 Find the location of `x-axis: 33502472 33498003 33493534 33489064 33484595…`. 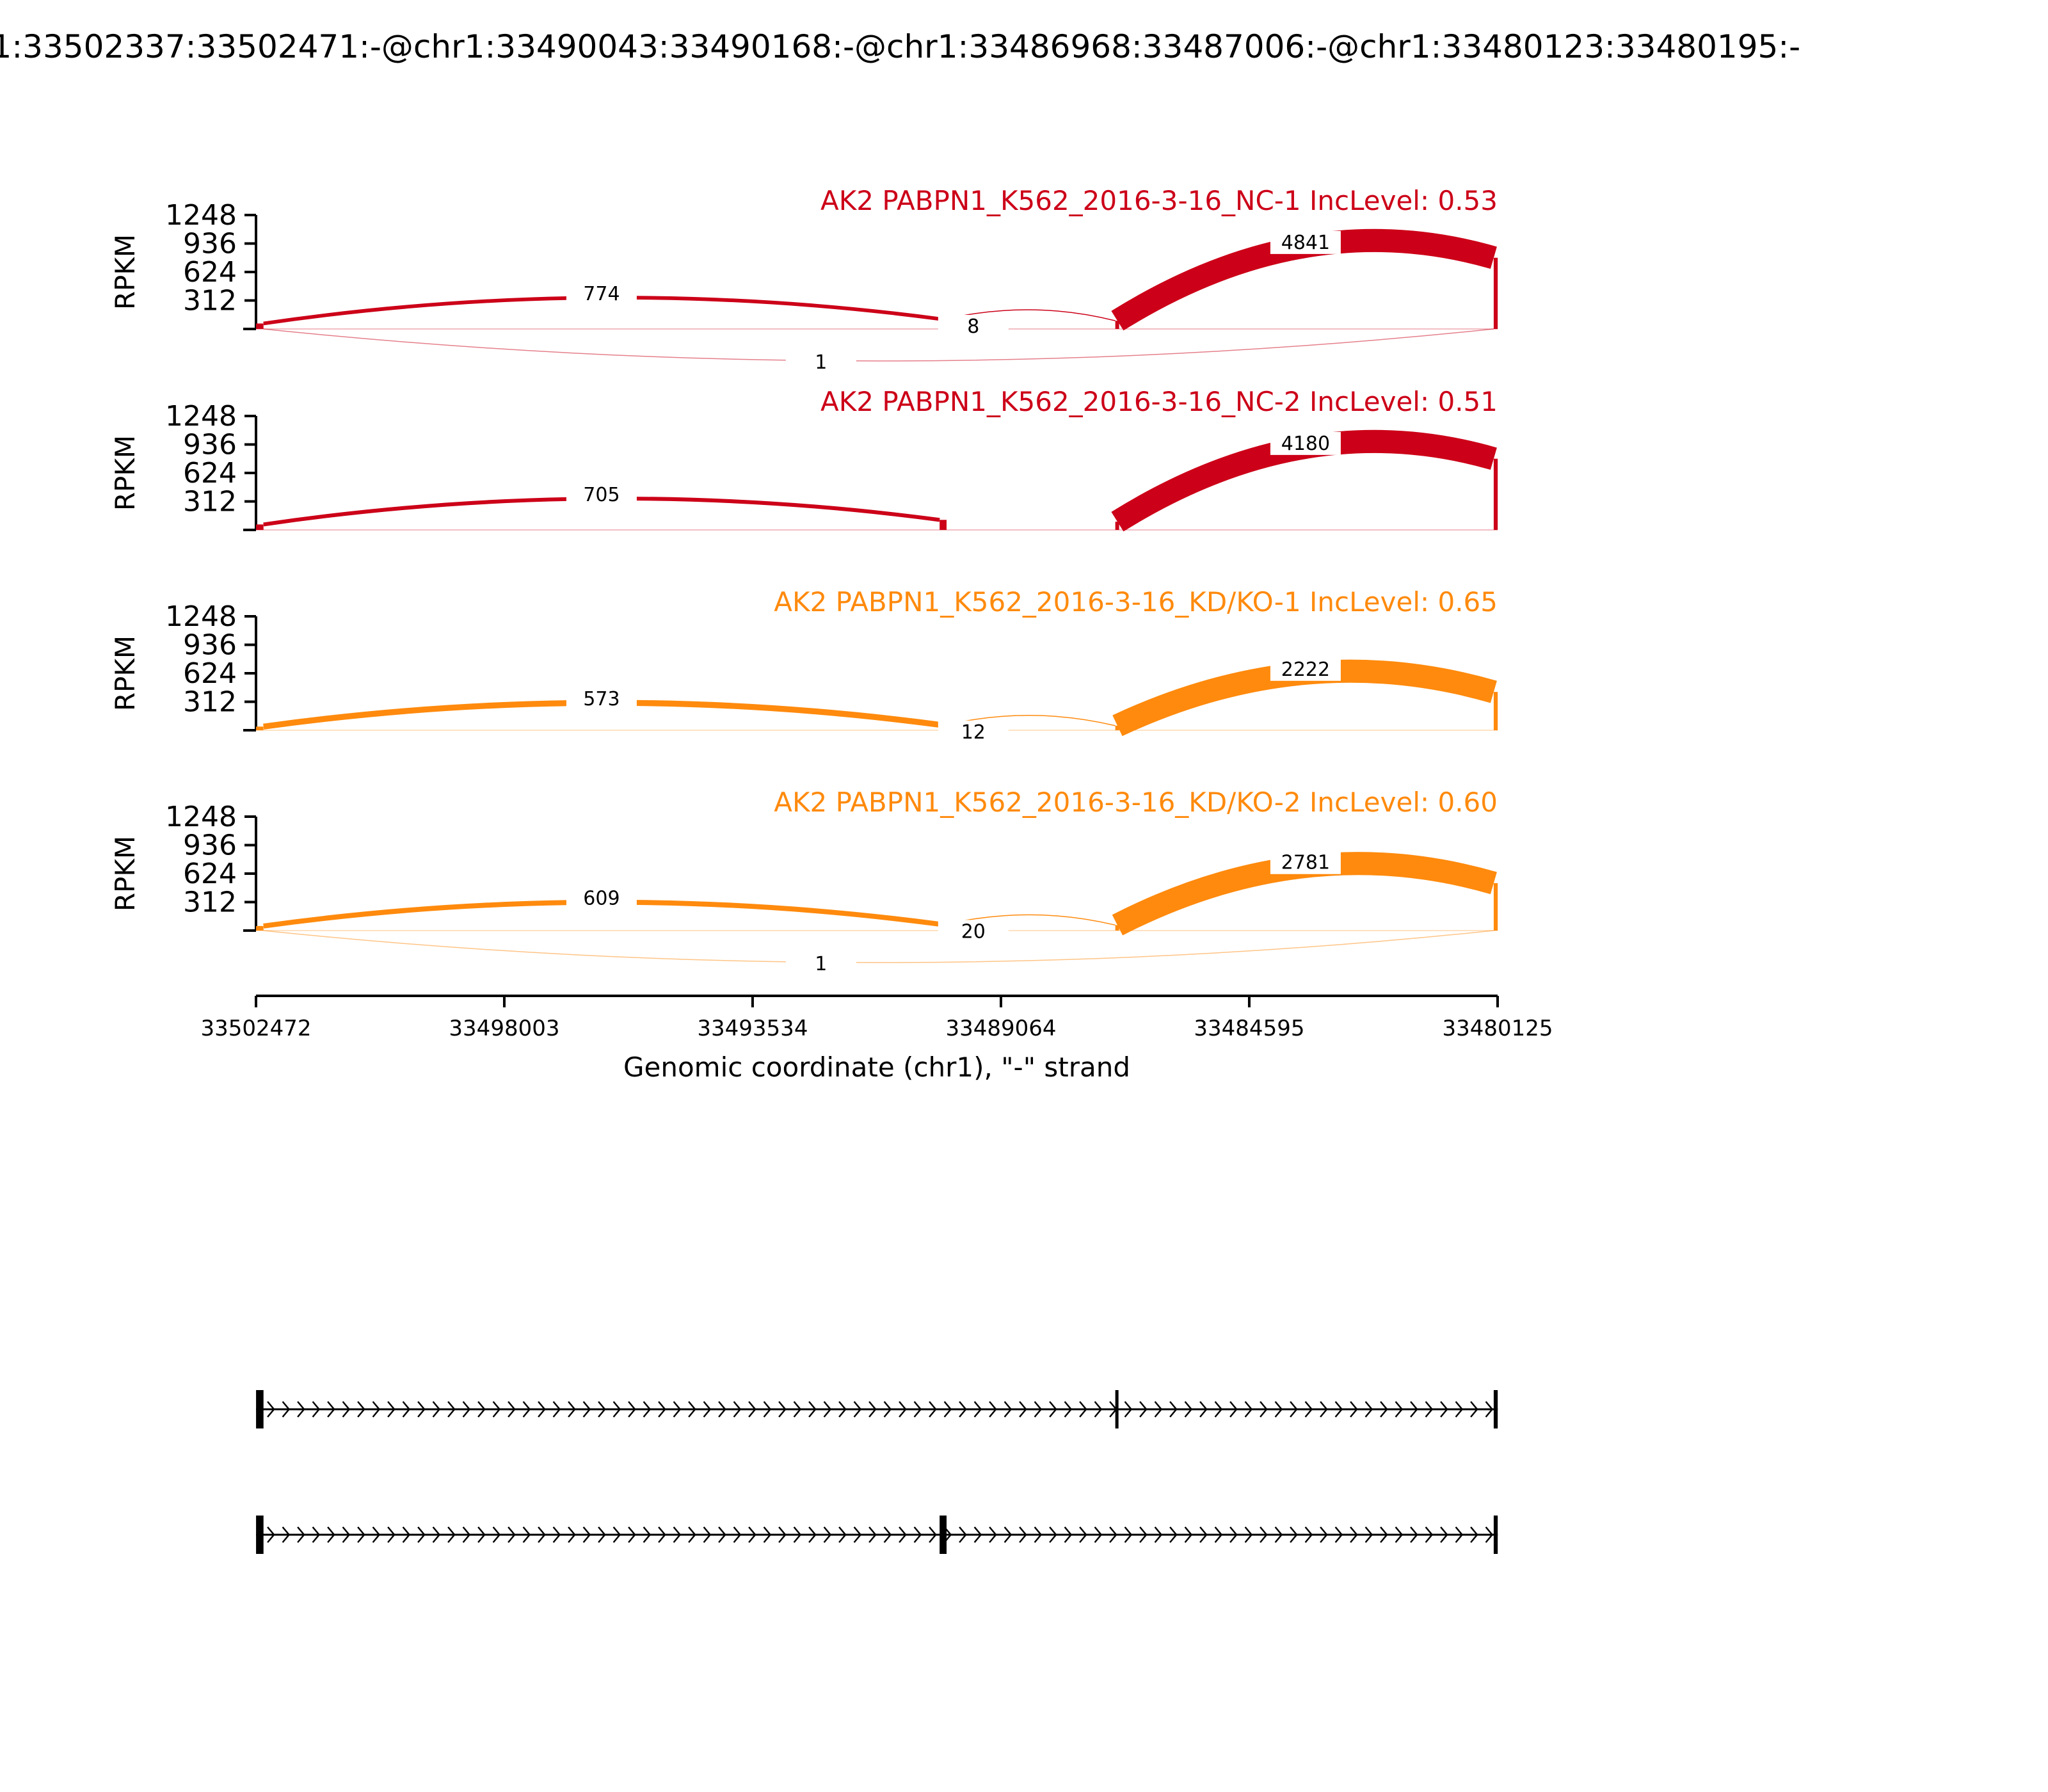

x-axis: 33502472 33498003 33493534 33489064 33484595… is located at coordinates (876, 1018).